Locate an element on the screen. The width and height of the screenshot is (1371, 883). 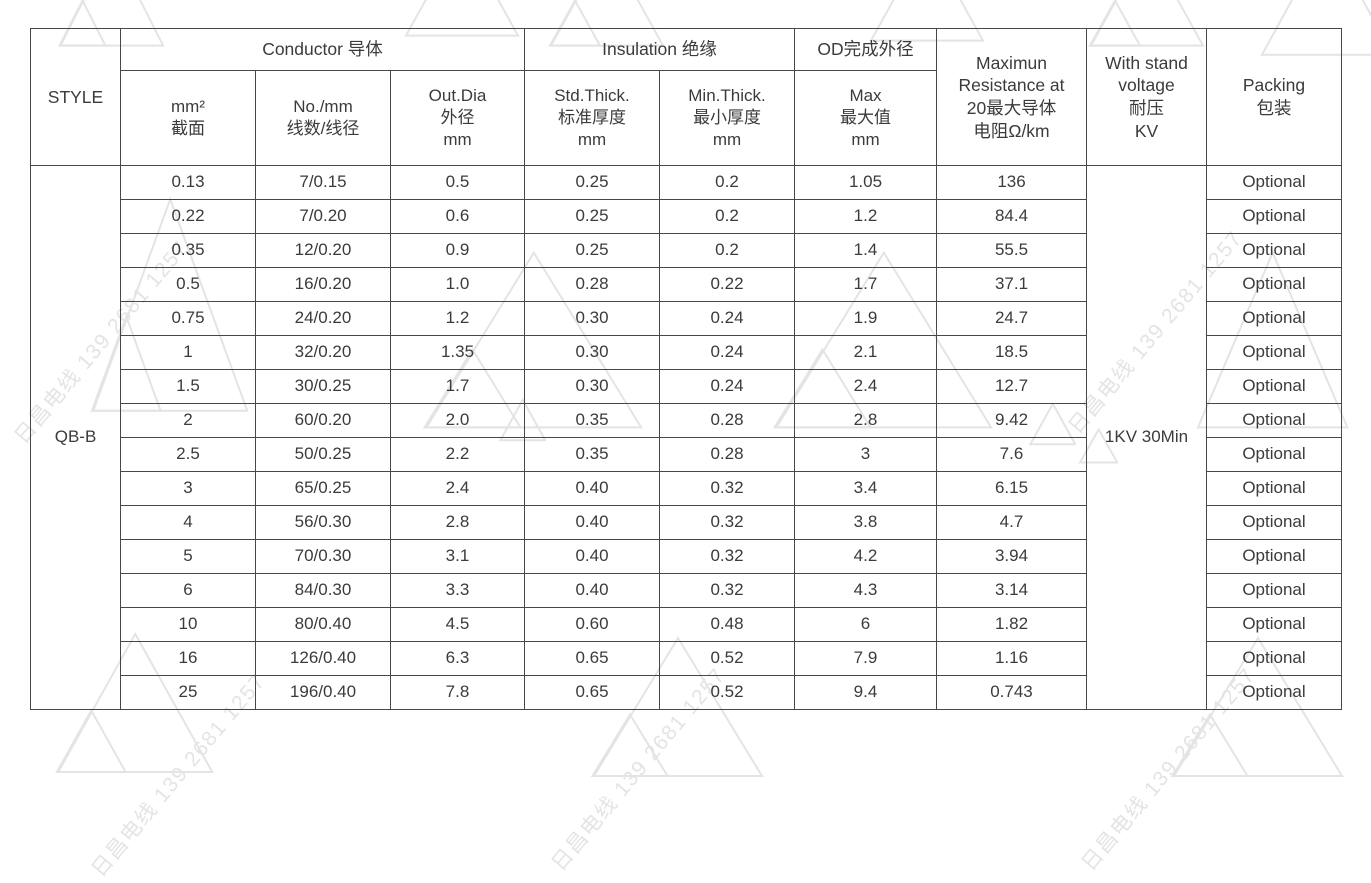
table-cell: 0.5 is located at coordinates (188, 284).